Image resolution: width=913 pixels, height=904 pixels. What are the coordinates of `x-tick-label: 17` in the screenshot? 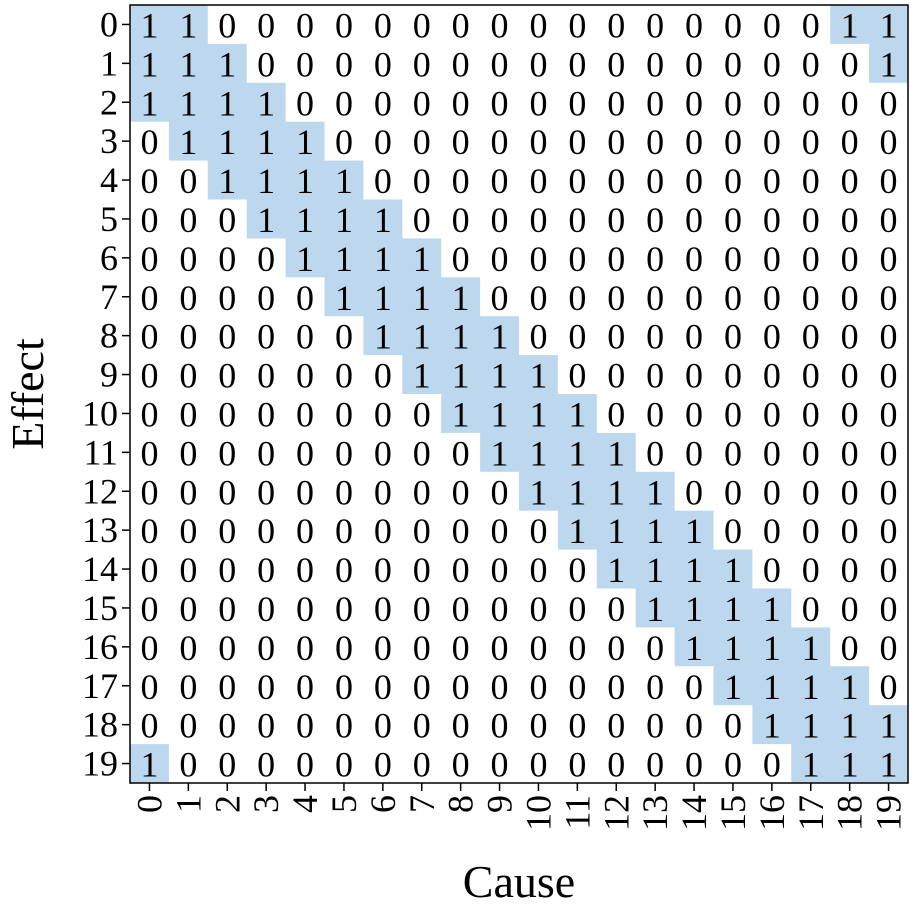 It's located at (811, 813).